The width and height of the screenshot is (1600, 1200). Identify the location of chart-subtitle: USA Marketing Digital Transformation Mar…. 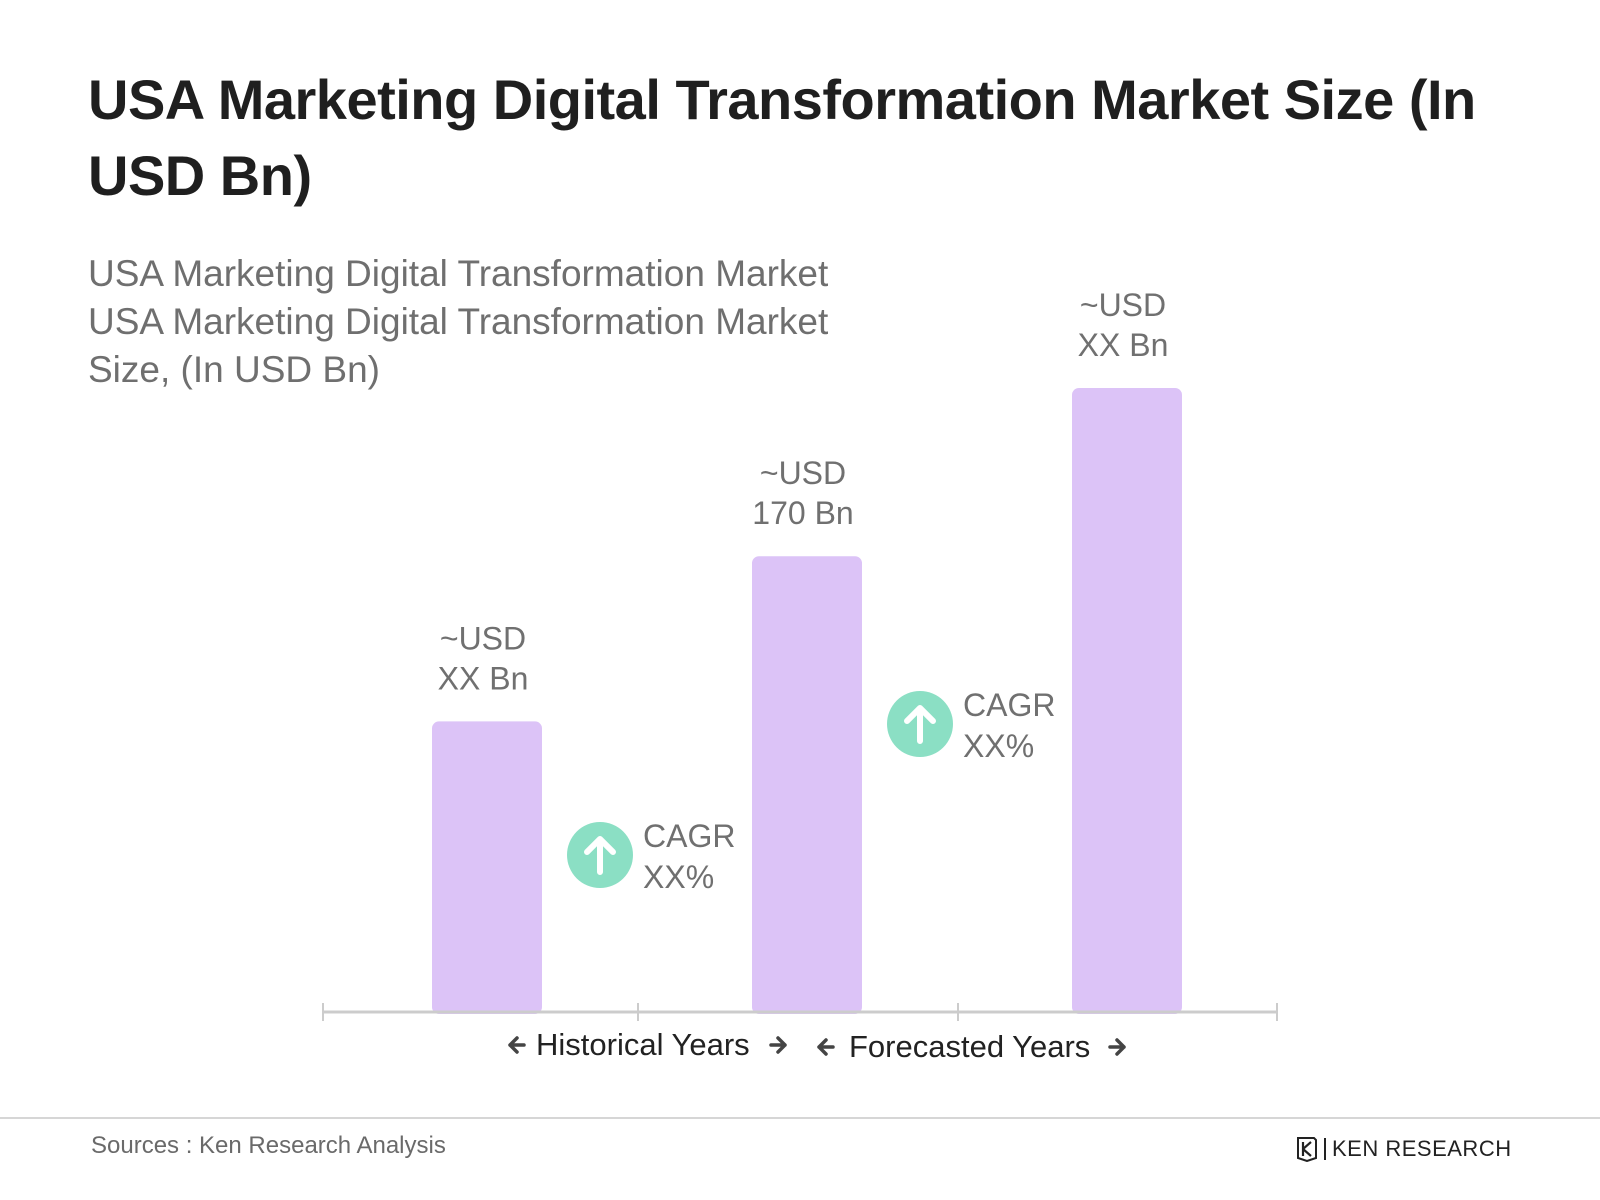
(498, 322).